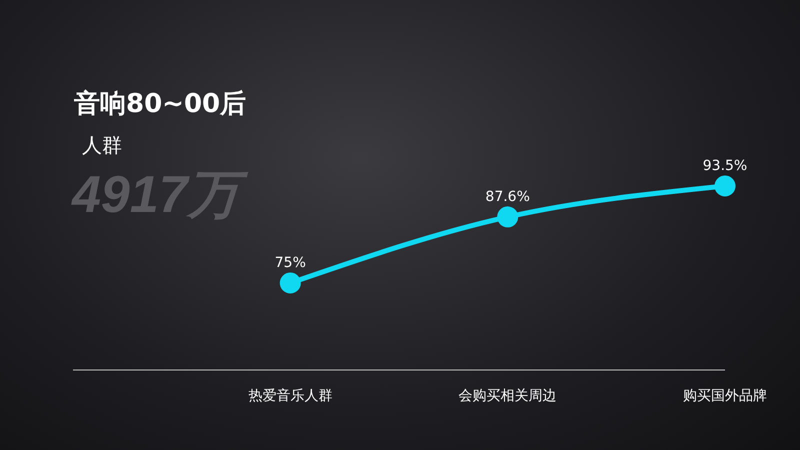 The height and width of the screenshot is (450, 800). What do you see at coordinates (290, 263) in the screenshot?
I see `data-label: 75%` at bounding box center [290, 263].